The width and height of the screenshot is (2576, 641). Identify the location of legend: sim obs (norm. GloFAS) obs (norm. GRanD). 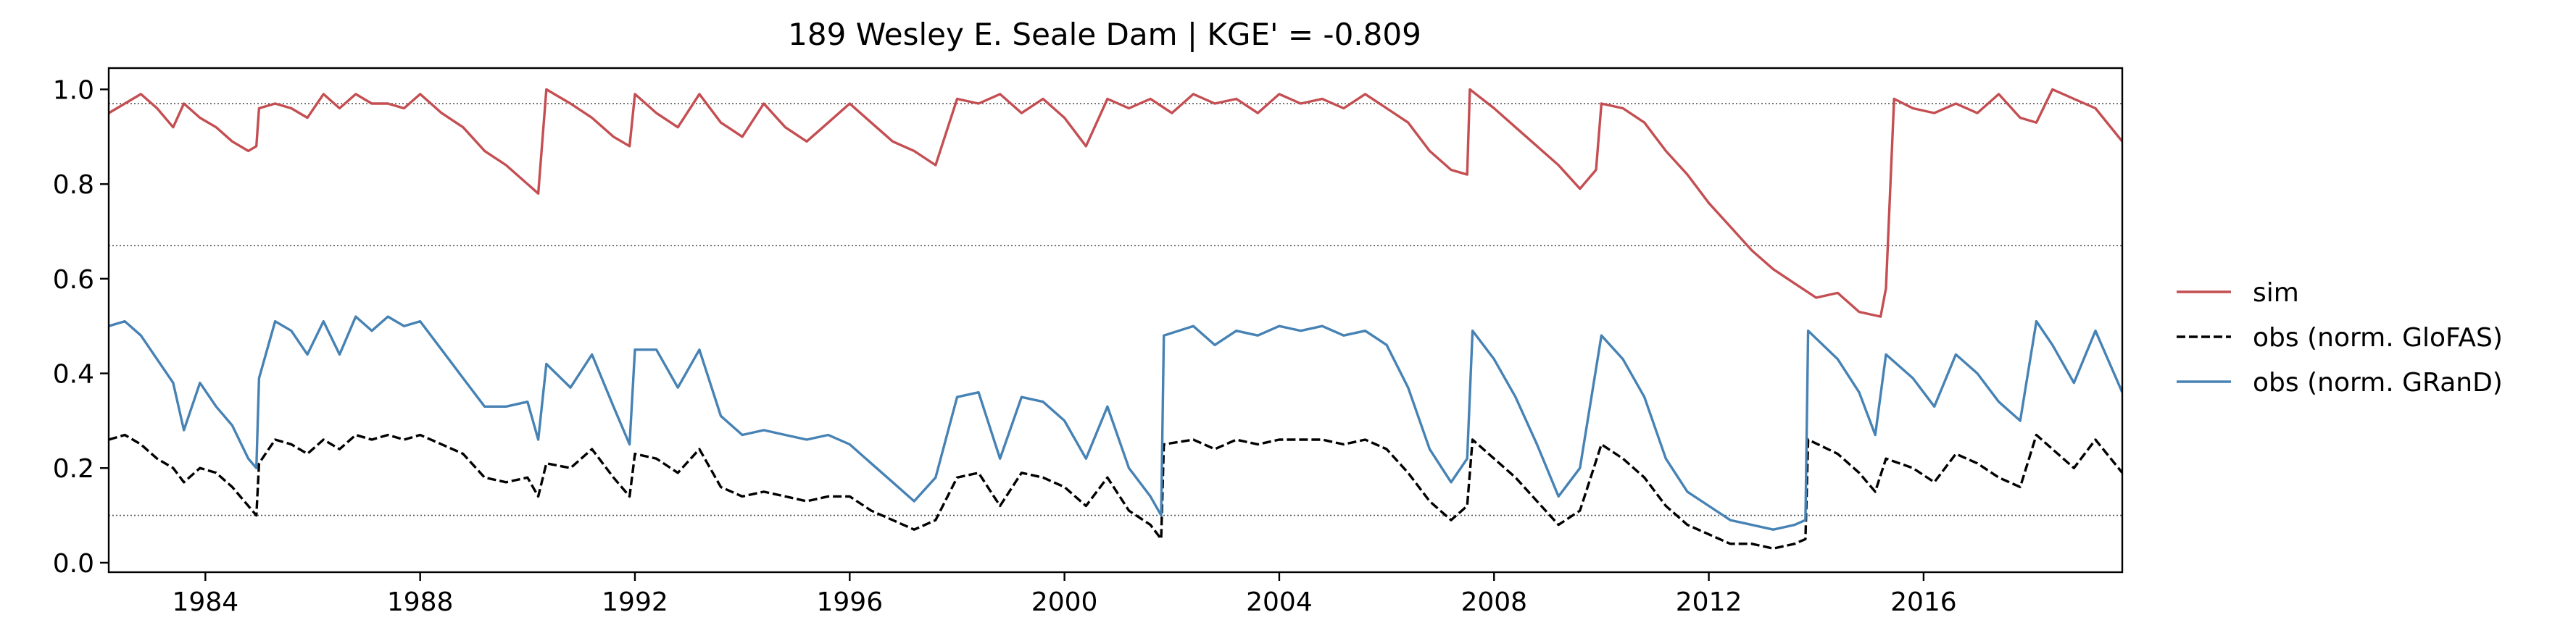
(2340, 338).